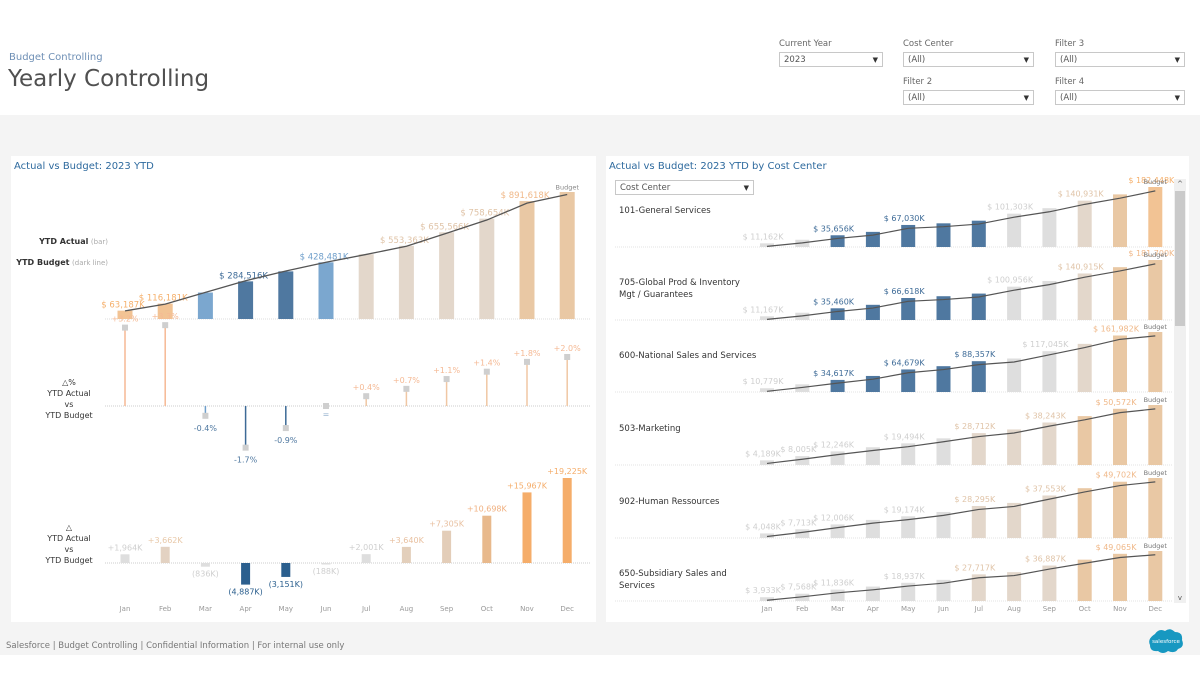 The height and width of the screenshot is (680, 1200). What do you see at coordinates (834, 301) in the screenshot?
I see `cc-bar-label: $ 35,460K` at bounding box center [834, 301].